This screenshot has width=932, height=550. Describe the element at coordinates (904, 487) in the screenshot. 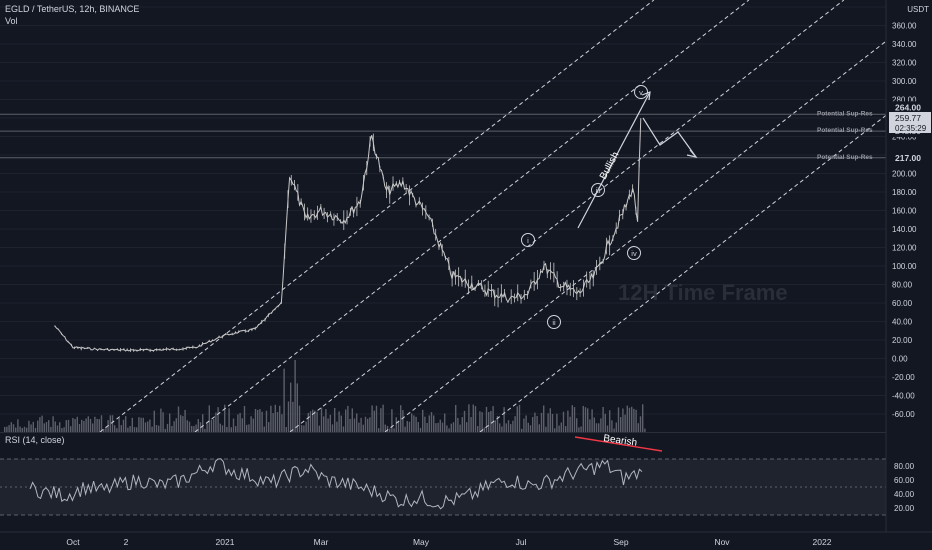

I see `rsi-axis-ticks: 80.00 60.00 40.00 20.00` at that location.